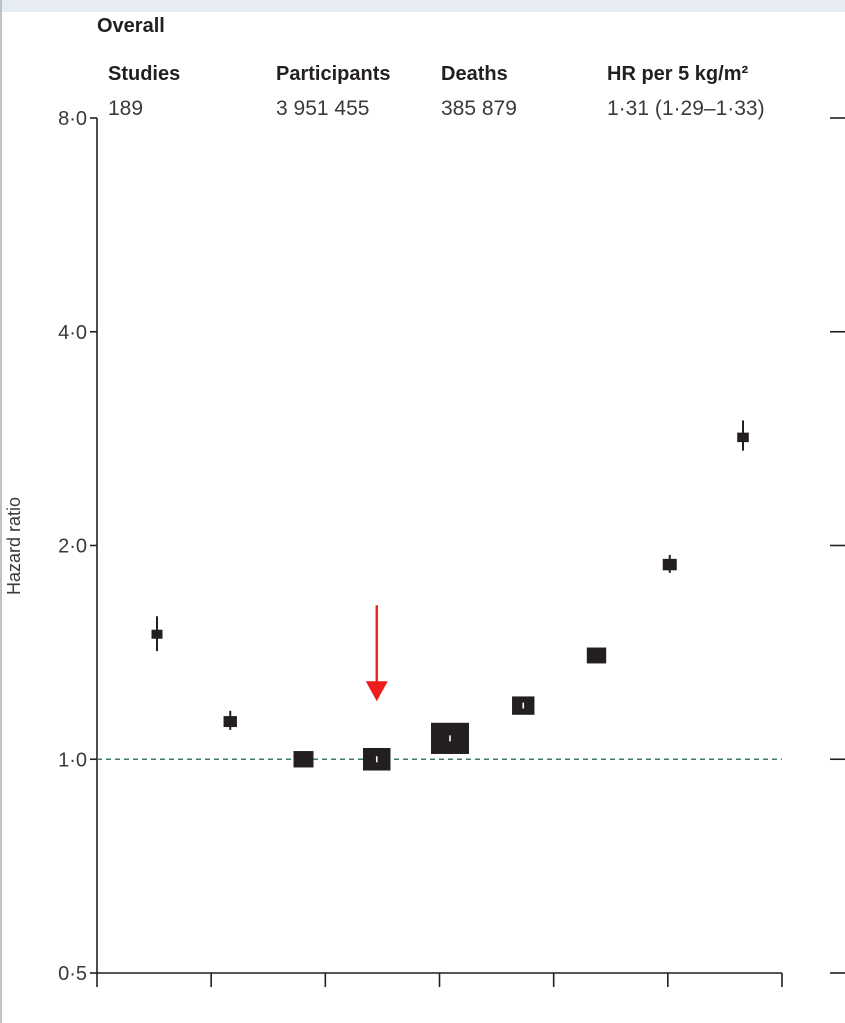 The image size is (845, 1023). I want to click on annotation-arrow-head, so click(376, 691).